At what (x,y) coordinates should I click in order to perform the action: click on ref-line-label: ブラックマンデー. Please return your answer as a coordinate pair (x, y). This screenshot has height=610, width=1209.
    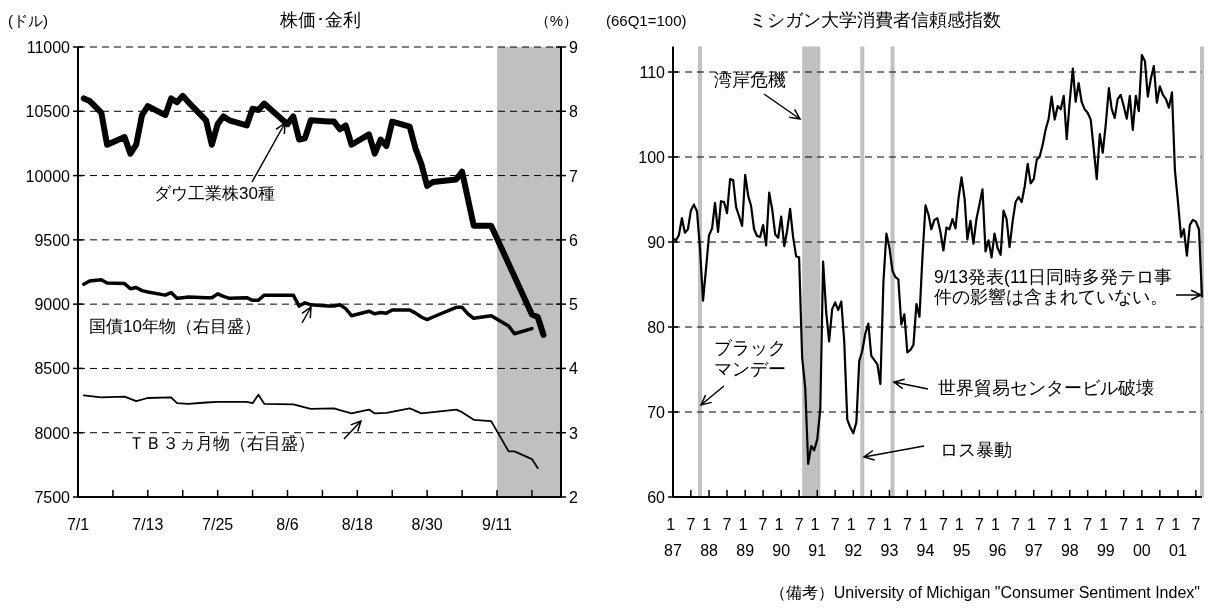
    Looking at the image, I should click on (750, 358).